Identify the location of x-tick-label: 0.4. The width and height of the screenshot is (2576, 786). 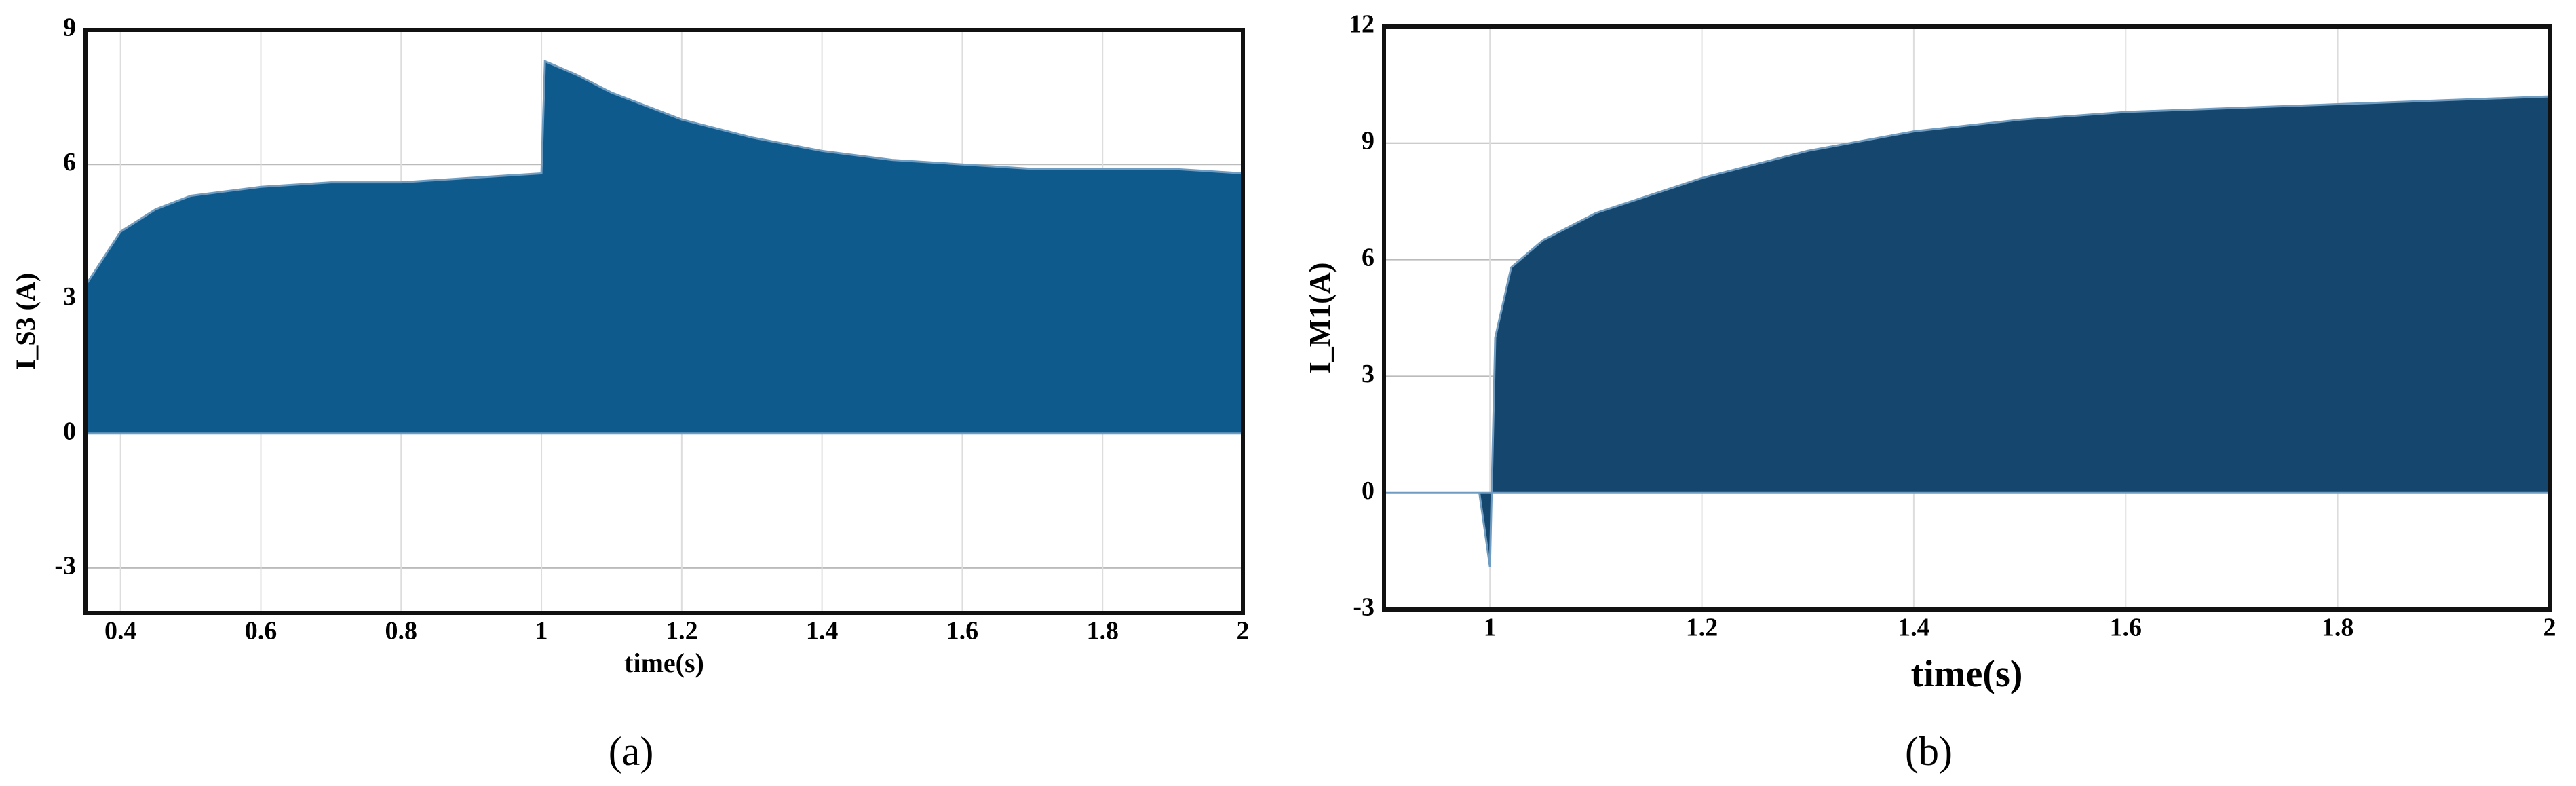
(120, 631).